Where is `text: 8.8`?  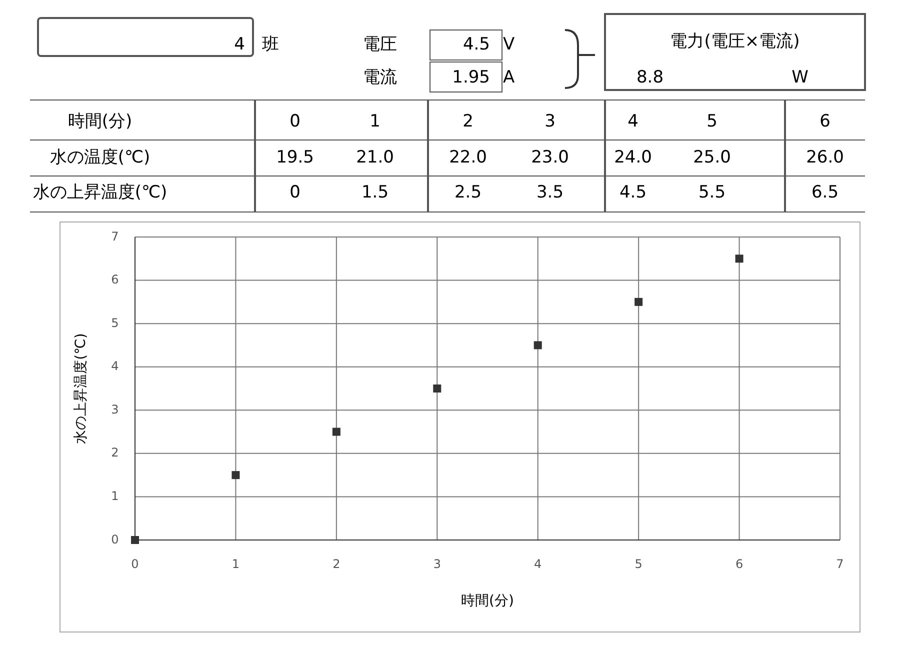 text: 8.8 is located at coordinates (650, 78).